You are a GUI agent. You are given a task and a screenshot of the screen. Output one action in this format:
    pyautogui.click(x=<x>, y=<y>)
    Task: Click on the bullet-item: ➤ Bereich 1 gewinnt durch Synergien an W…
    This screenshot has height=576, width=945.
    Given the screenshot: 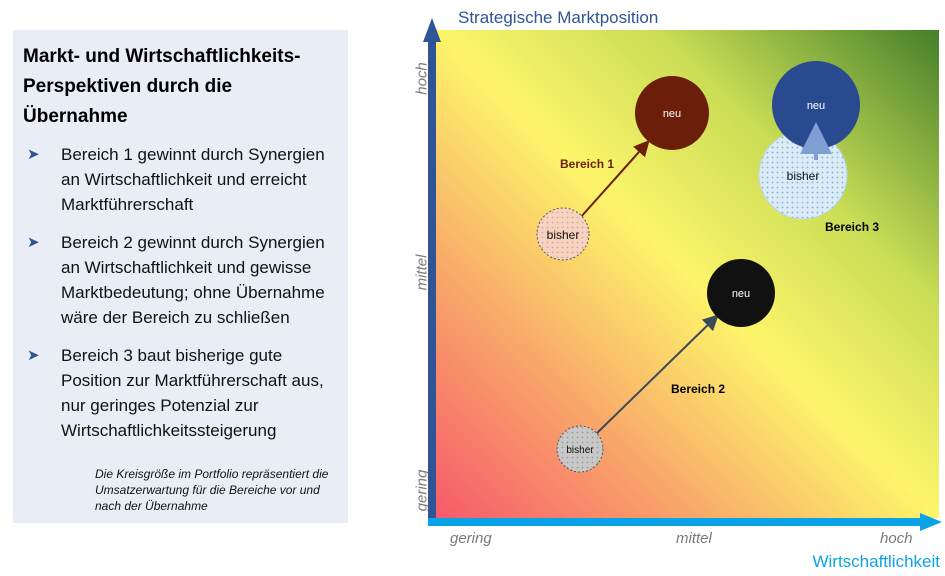 What is the action you would take?
    pyautogui.click(x=179, y=179)
    